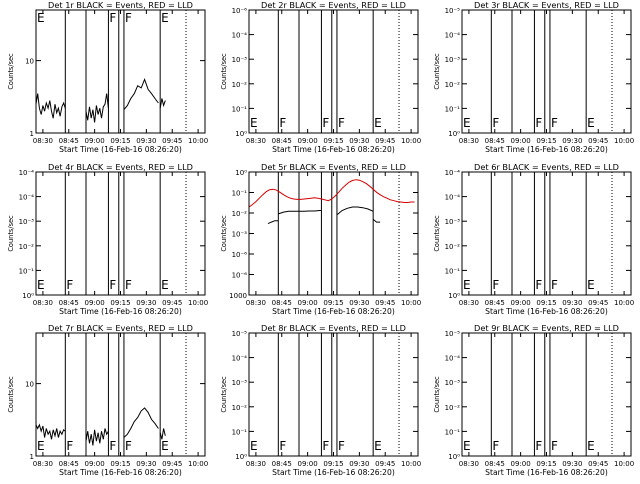  What do you see at coordinates (546, 167) in the screenshot?
I see `plot-title: Det 6r BLACK = Events, RED = LLD` at bounding box center [546, 167].